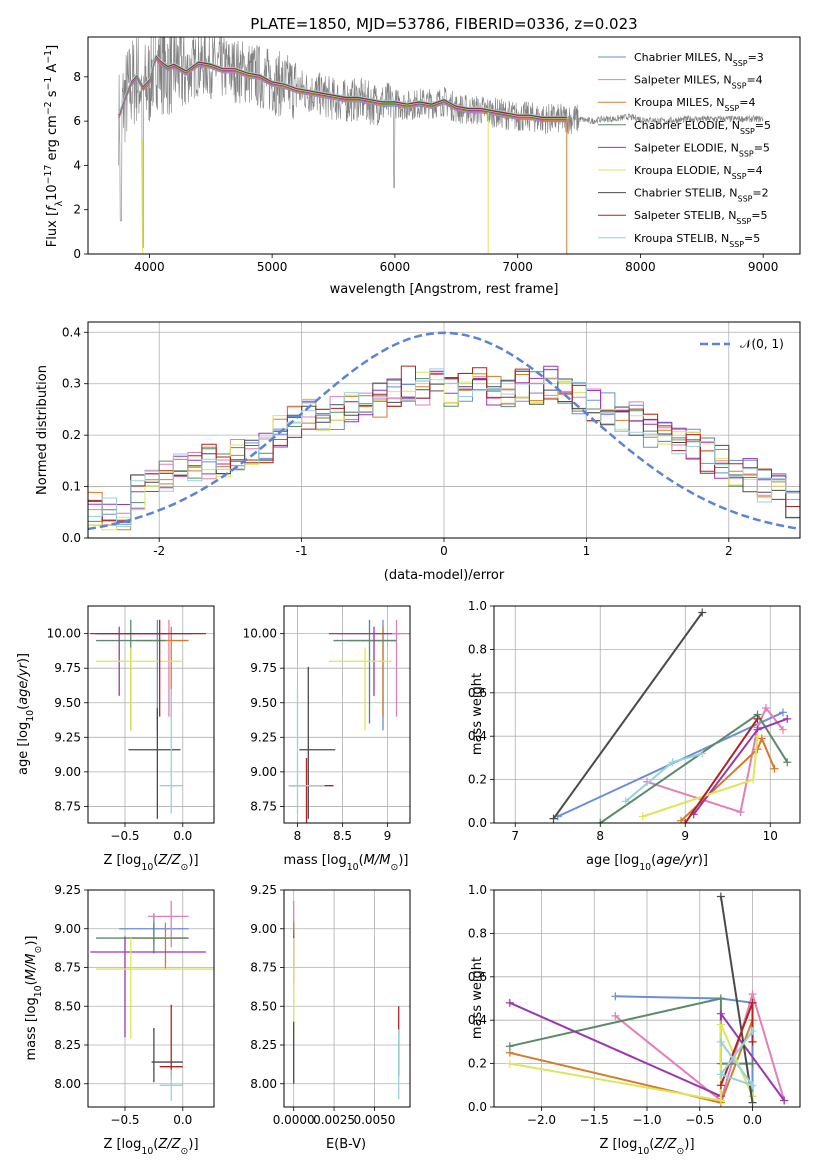 This screenshot has width=819, height=1170. Describe the element at coordinates (34, 998) in the screenshot. I see `y-axis-label: mass [log10(M/M⊙)]` at that location.